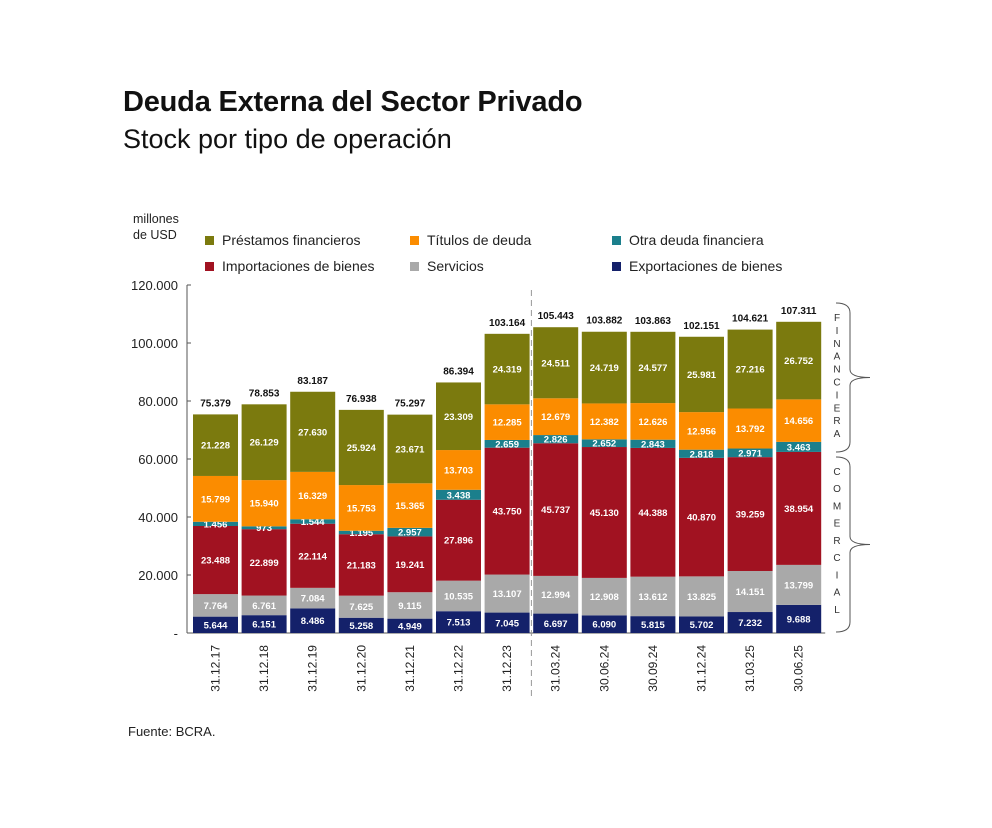  I want to click on x-tick-label: 31.03.25, so click(750, 668).